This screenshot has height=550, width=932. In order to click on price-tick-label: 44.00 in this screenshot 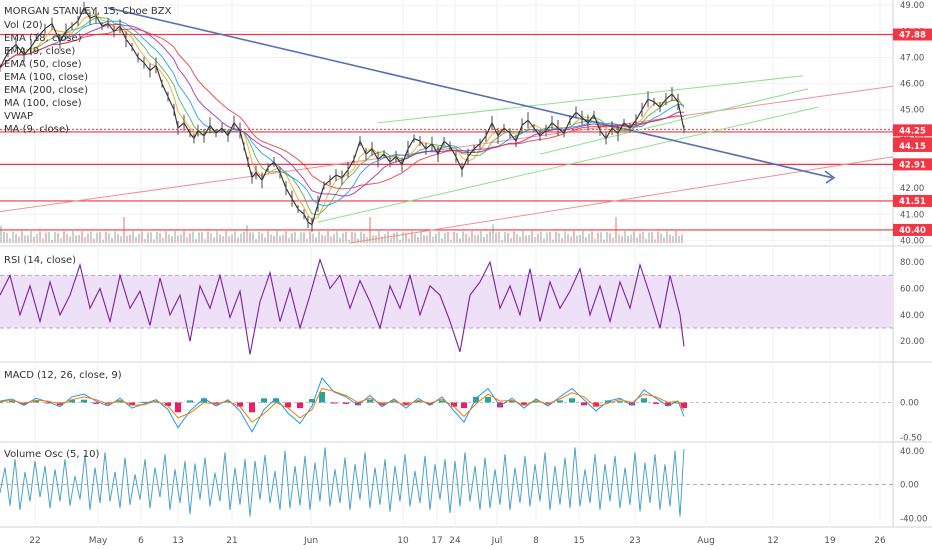, I will do `click(912, 137)`.